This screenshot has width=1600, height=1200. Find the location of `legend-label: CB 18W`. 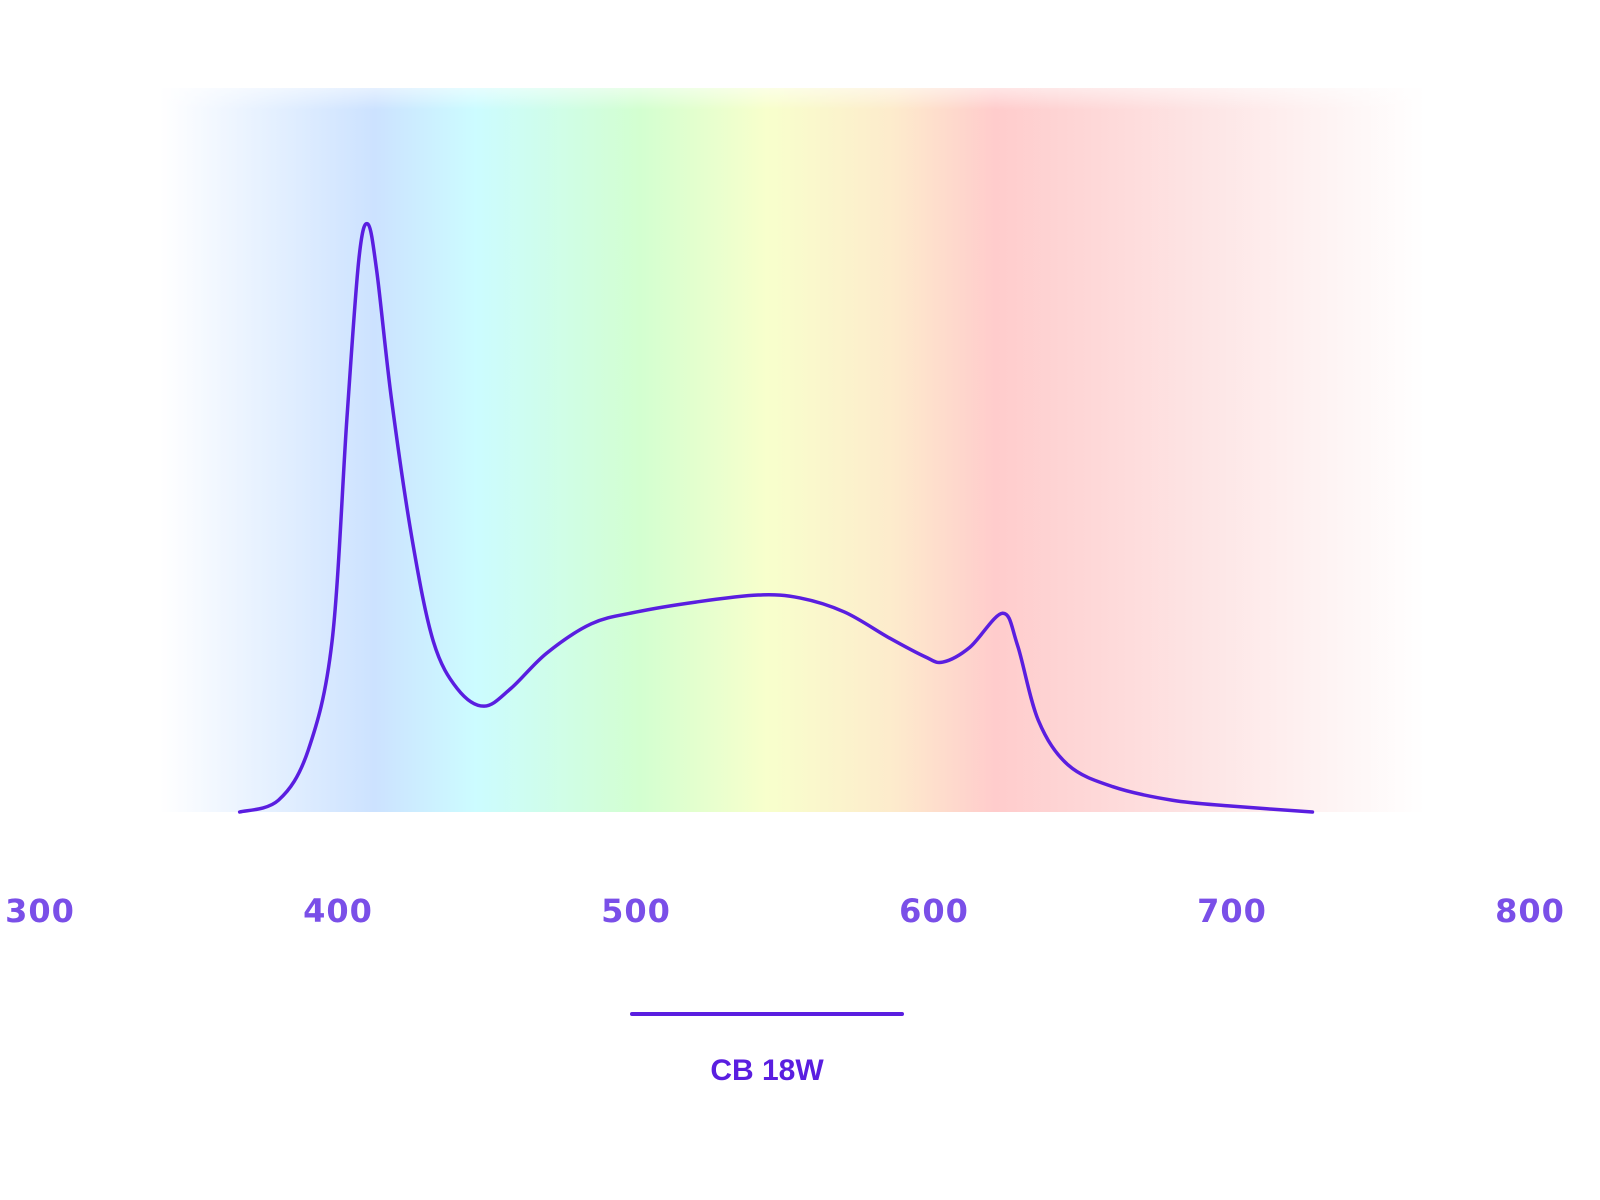

legend-label: CB 18W is located at coordinates (767, 1070).